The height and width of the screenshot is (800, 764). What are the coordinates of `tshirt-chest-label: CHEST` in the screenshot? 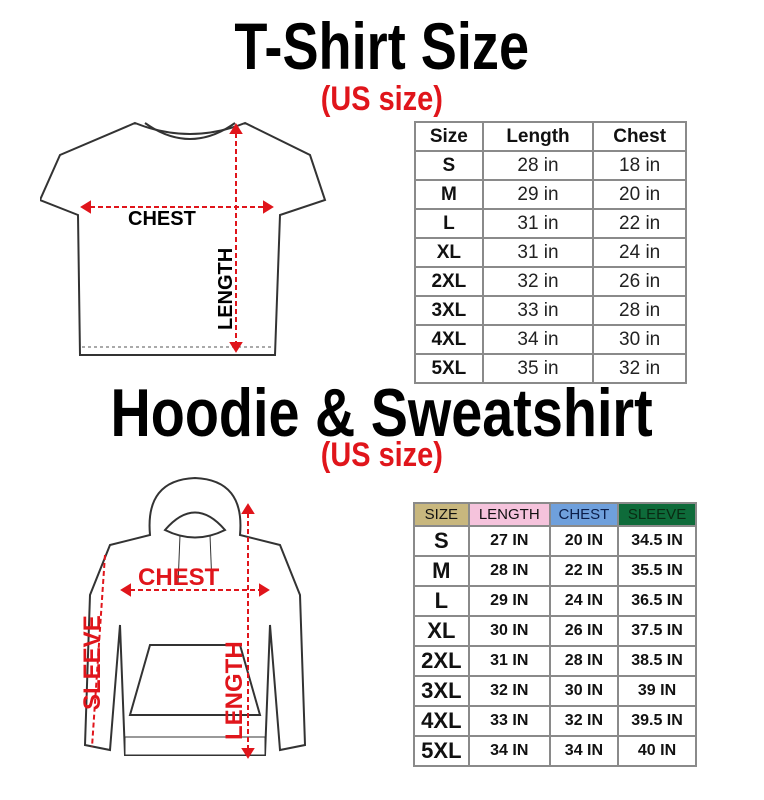 It's located at (162, 219).